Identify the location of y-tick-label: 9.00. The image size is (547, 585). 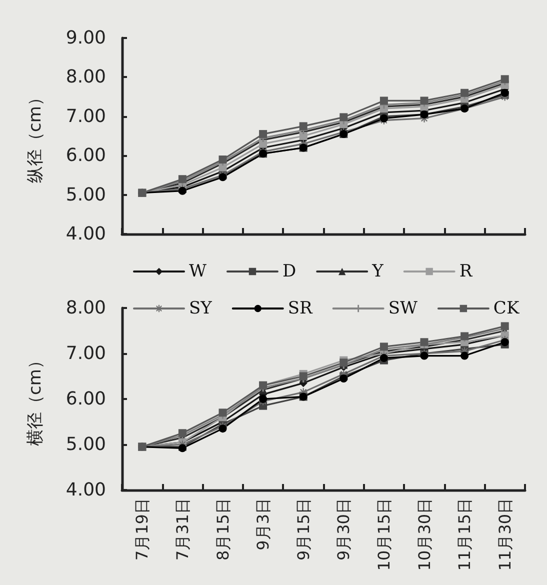
(86, 38).